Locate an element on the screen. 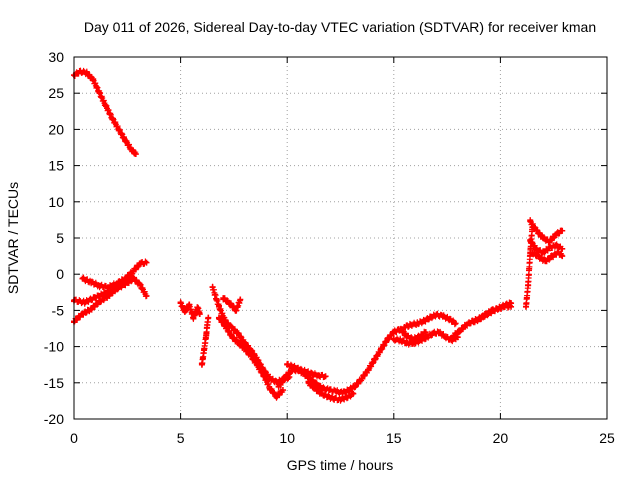  y-tick-label: 20 is located at coordinates (56, 129).